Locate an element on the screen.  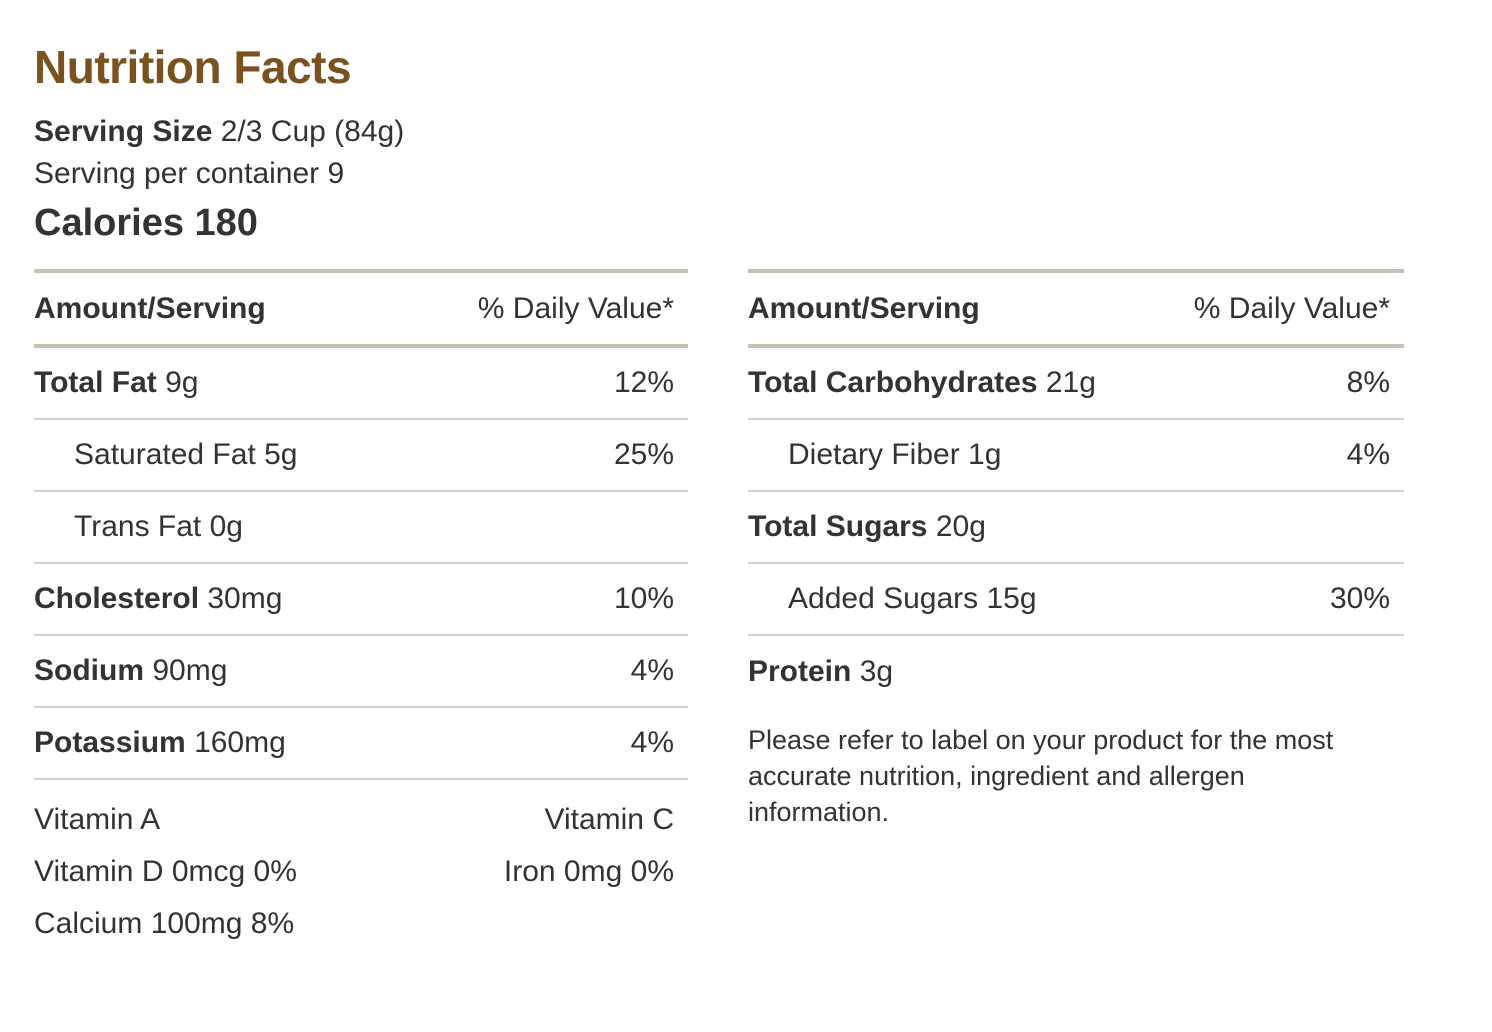
vitamin-line: Vitamin D 0mcg 0% Iron 0mg 0% is located at coordinates (361, 872).